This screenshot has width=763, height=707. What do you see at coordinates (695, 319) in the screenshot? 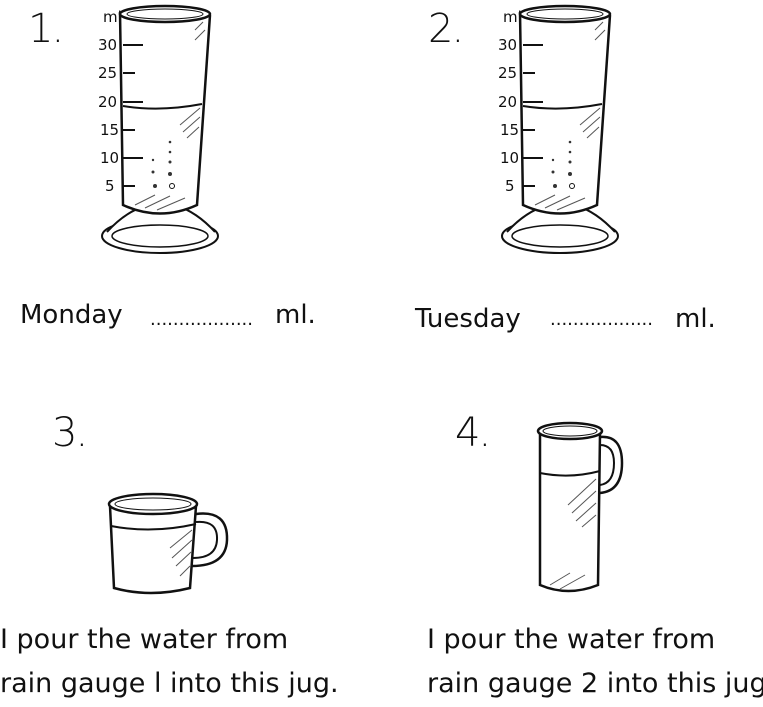
I see `item-2-unit: ml.` at bounding box center [695, 319].